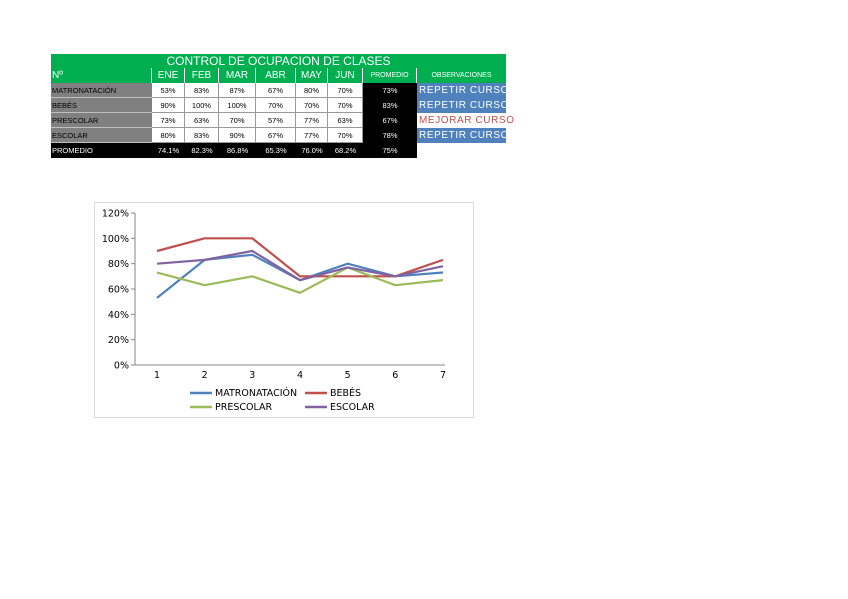 The width and height of the screenshot is (848, 599). Describe the element at coordinates (121, 366) in the screenshot. I see `y-tick-label: 0%` at that location.